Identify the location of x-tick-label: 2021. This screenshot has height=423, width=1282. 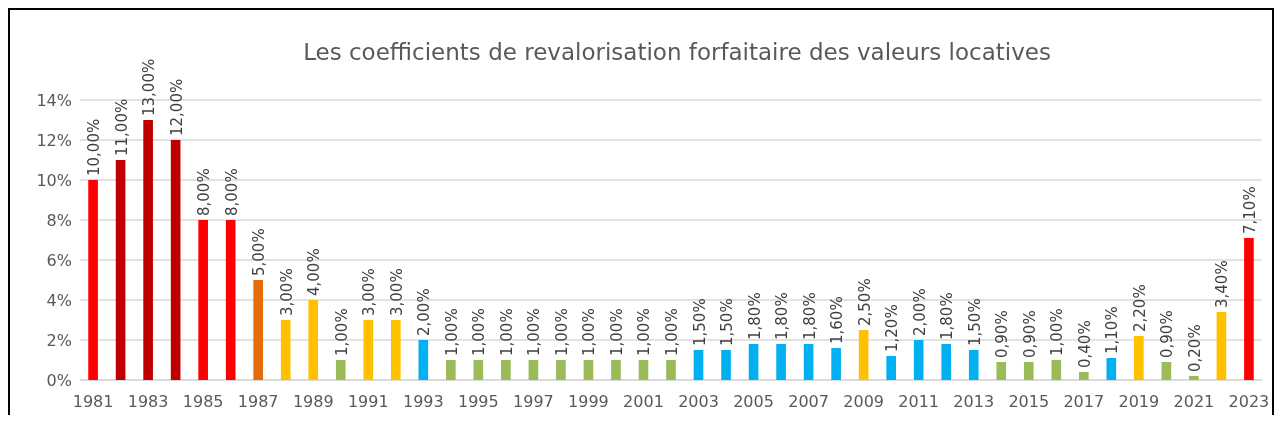
(1194, 401).